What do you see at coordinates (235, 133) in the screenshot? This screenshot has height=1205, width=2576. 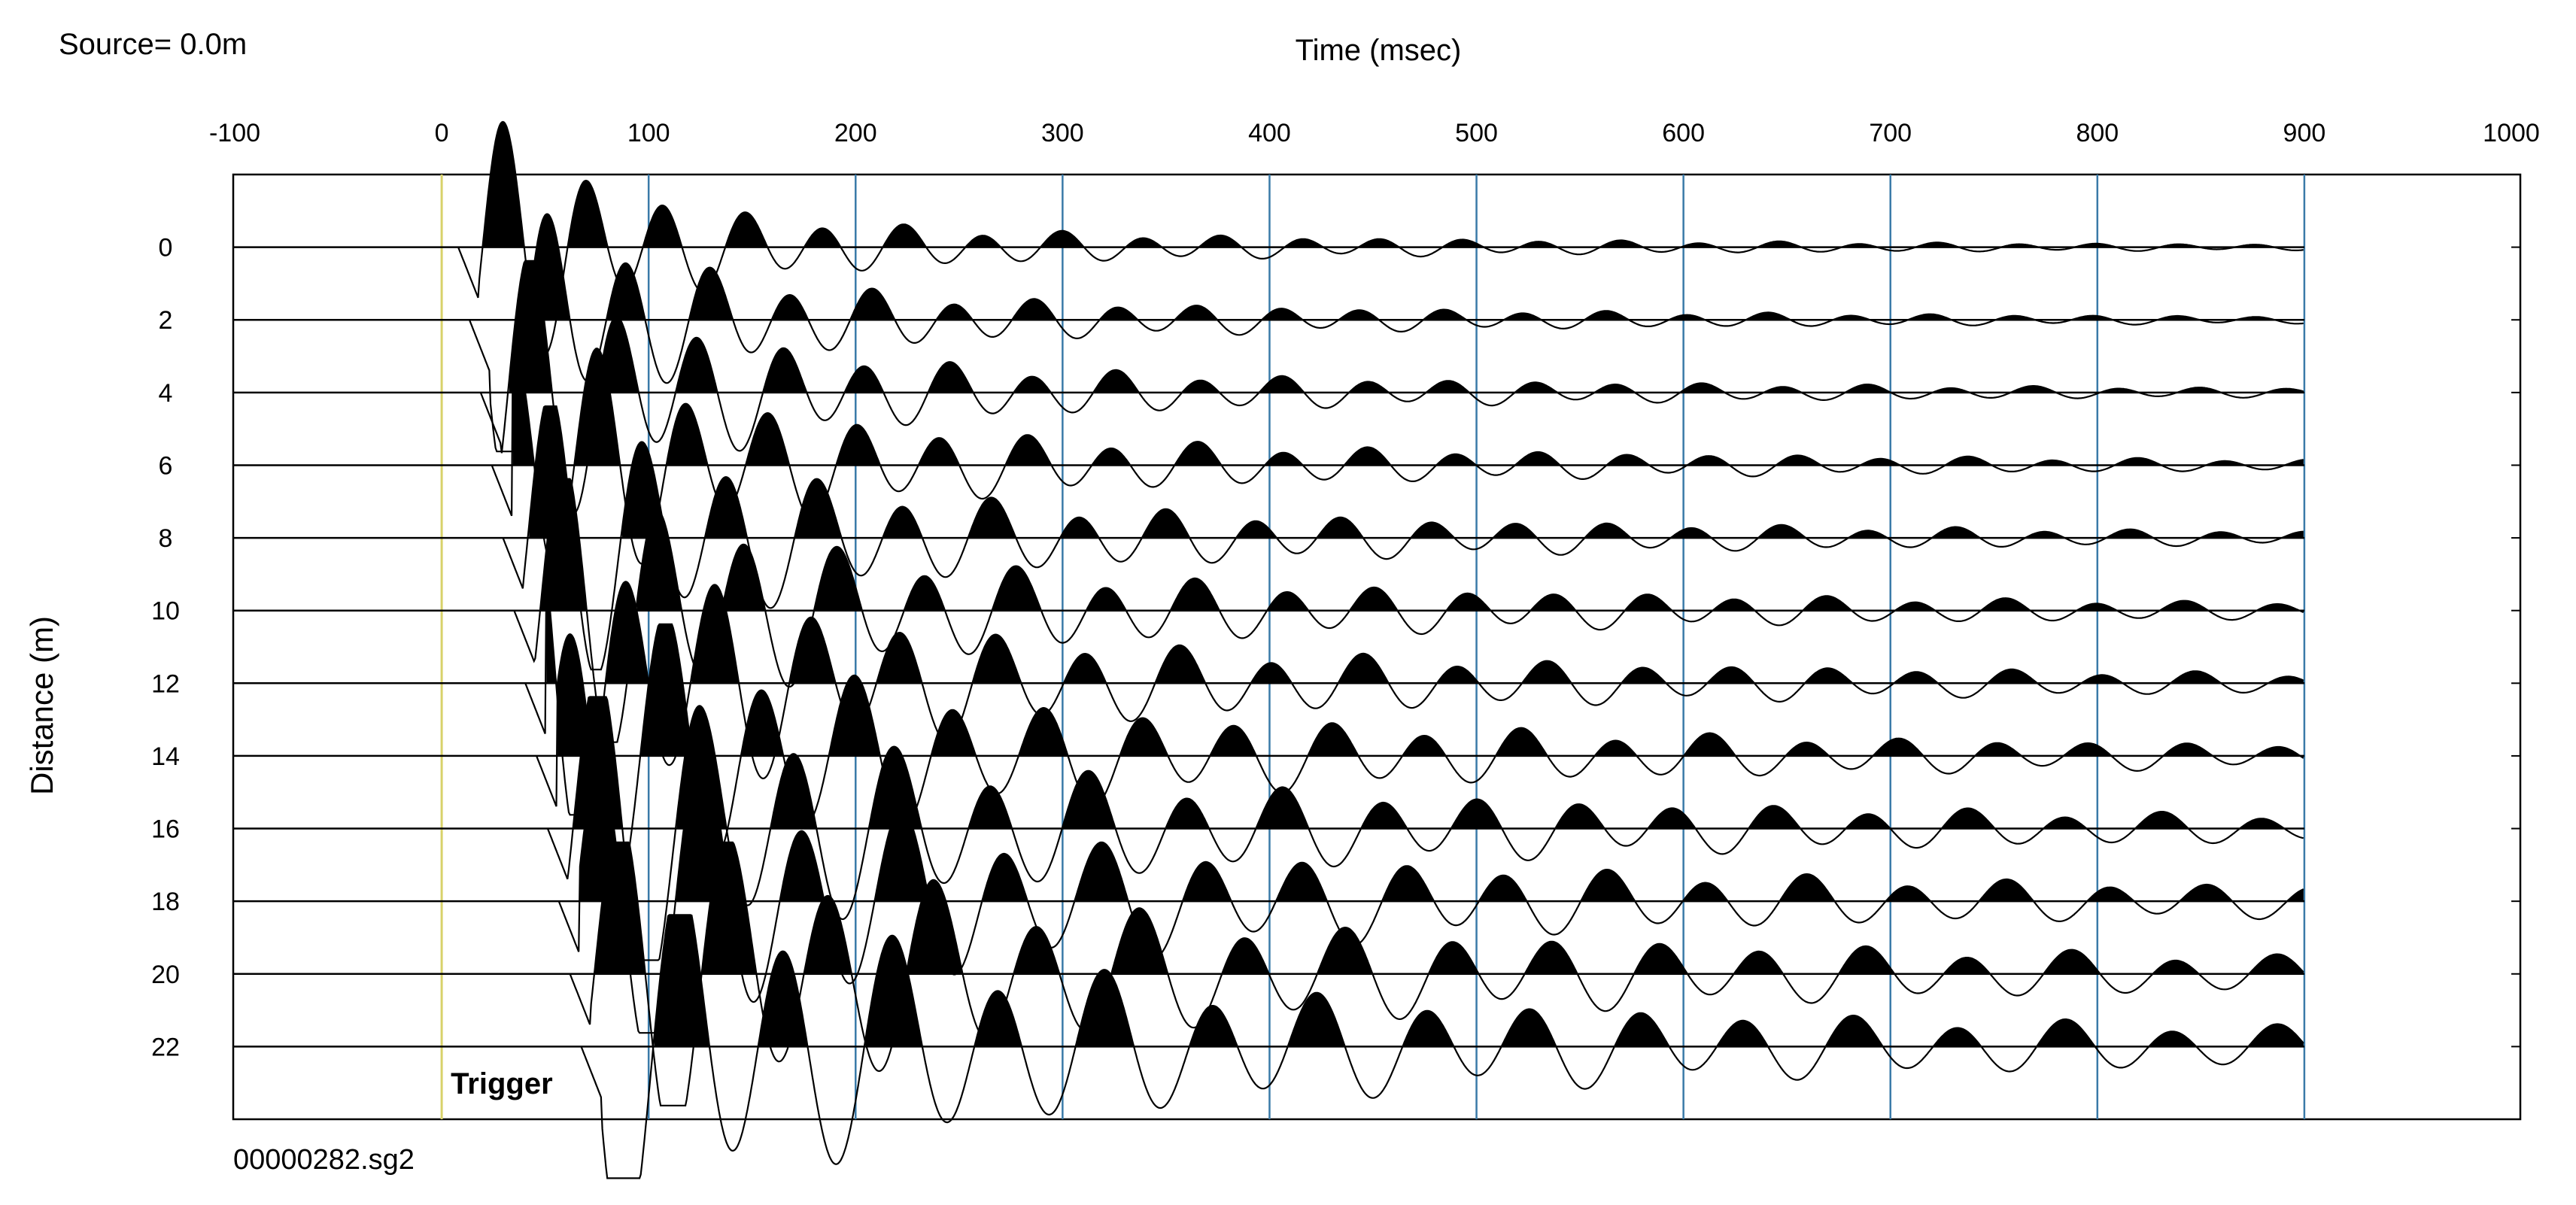 I see `x-tick-label: -100` at bounding box center [235, 133].